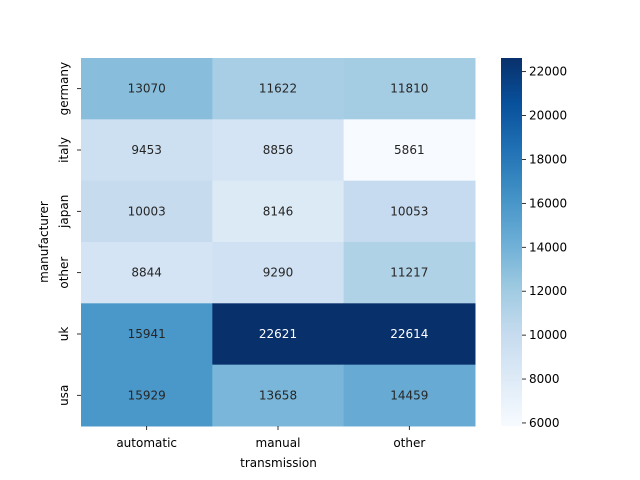 This screenshot has width=640, height=480. I want to click on cell-value-label: 14459, so click(409, 395).